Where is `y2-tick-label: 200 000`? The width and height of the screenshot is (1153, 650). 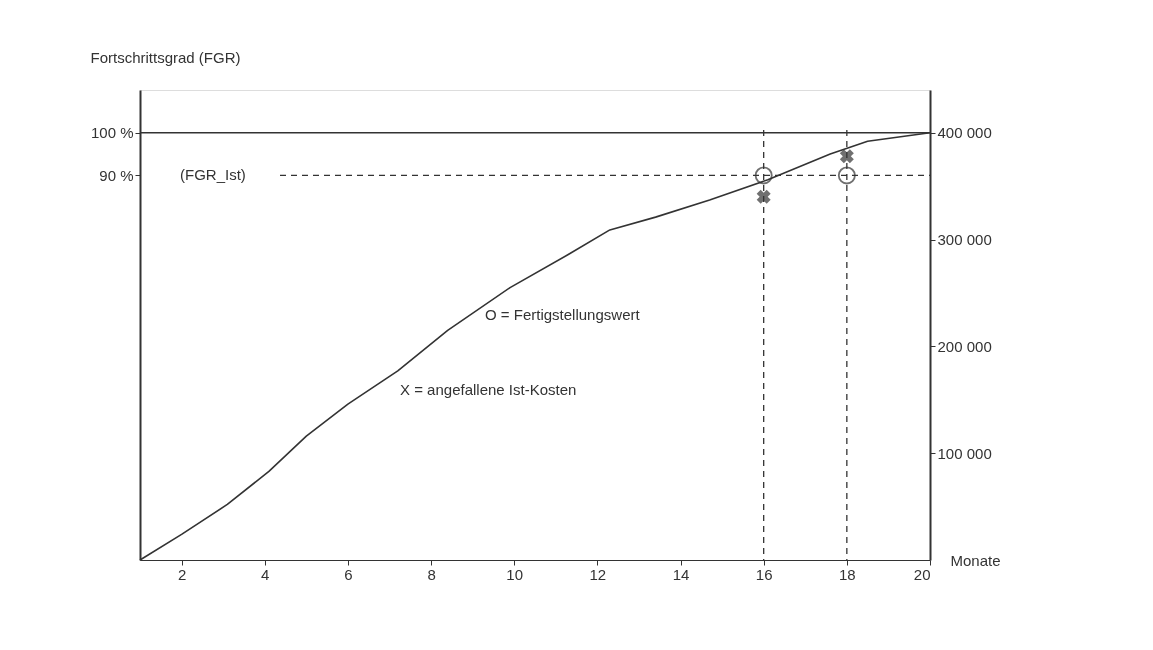 y2-tick-label: 200 000 is located at coordinates (964, 346).